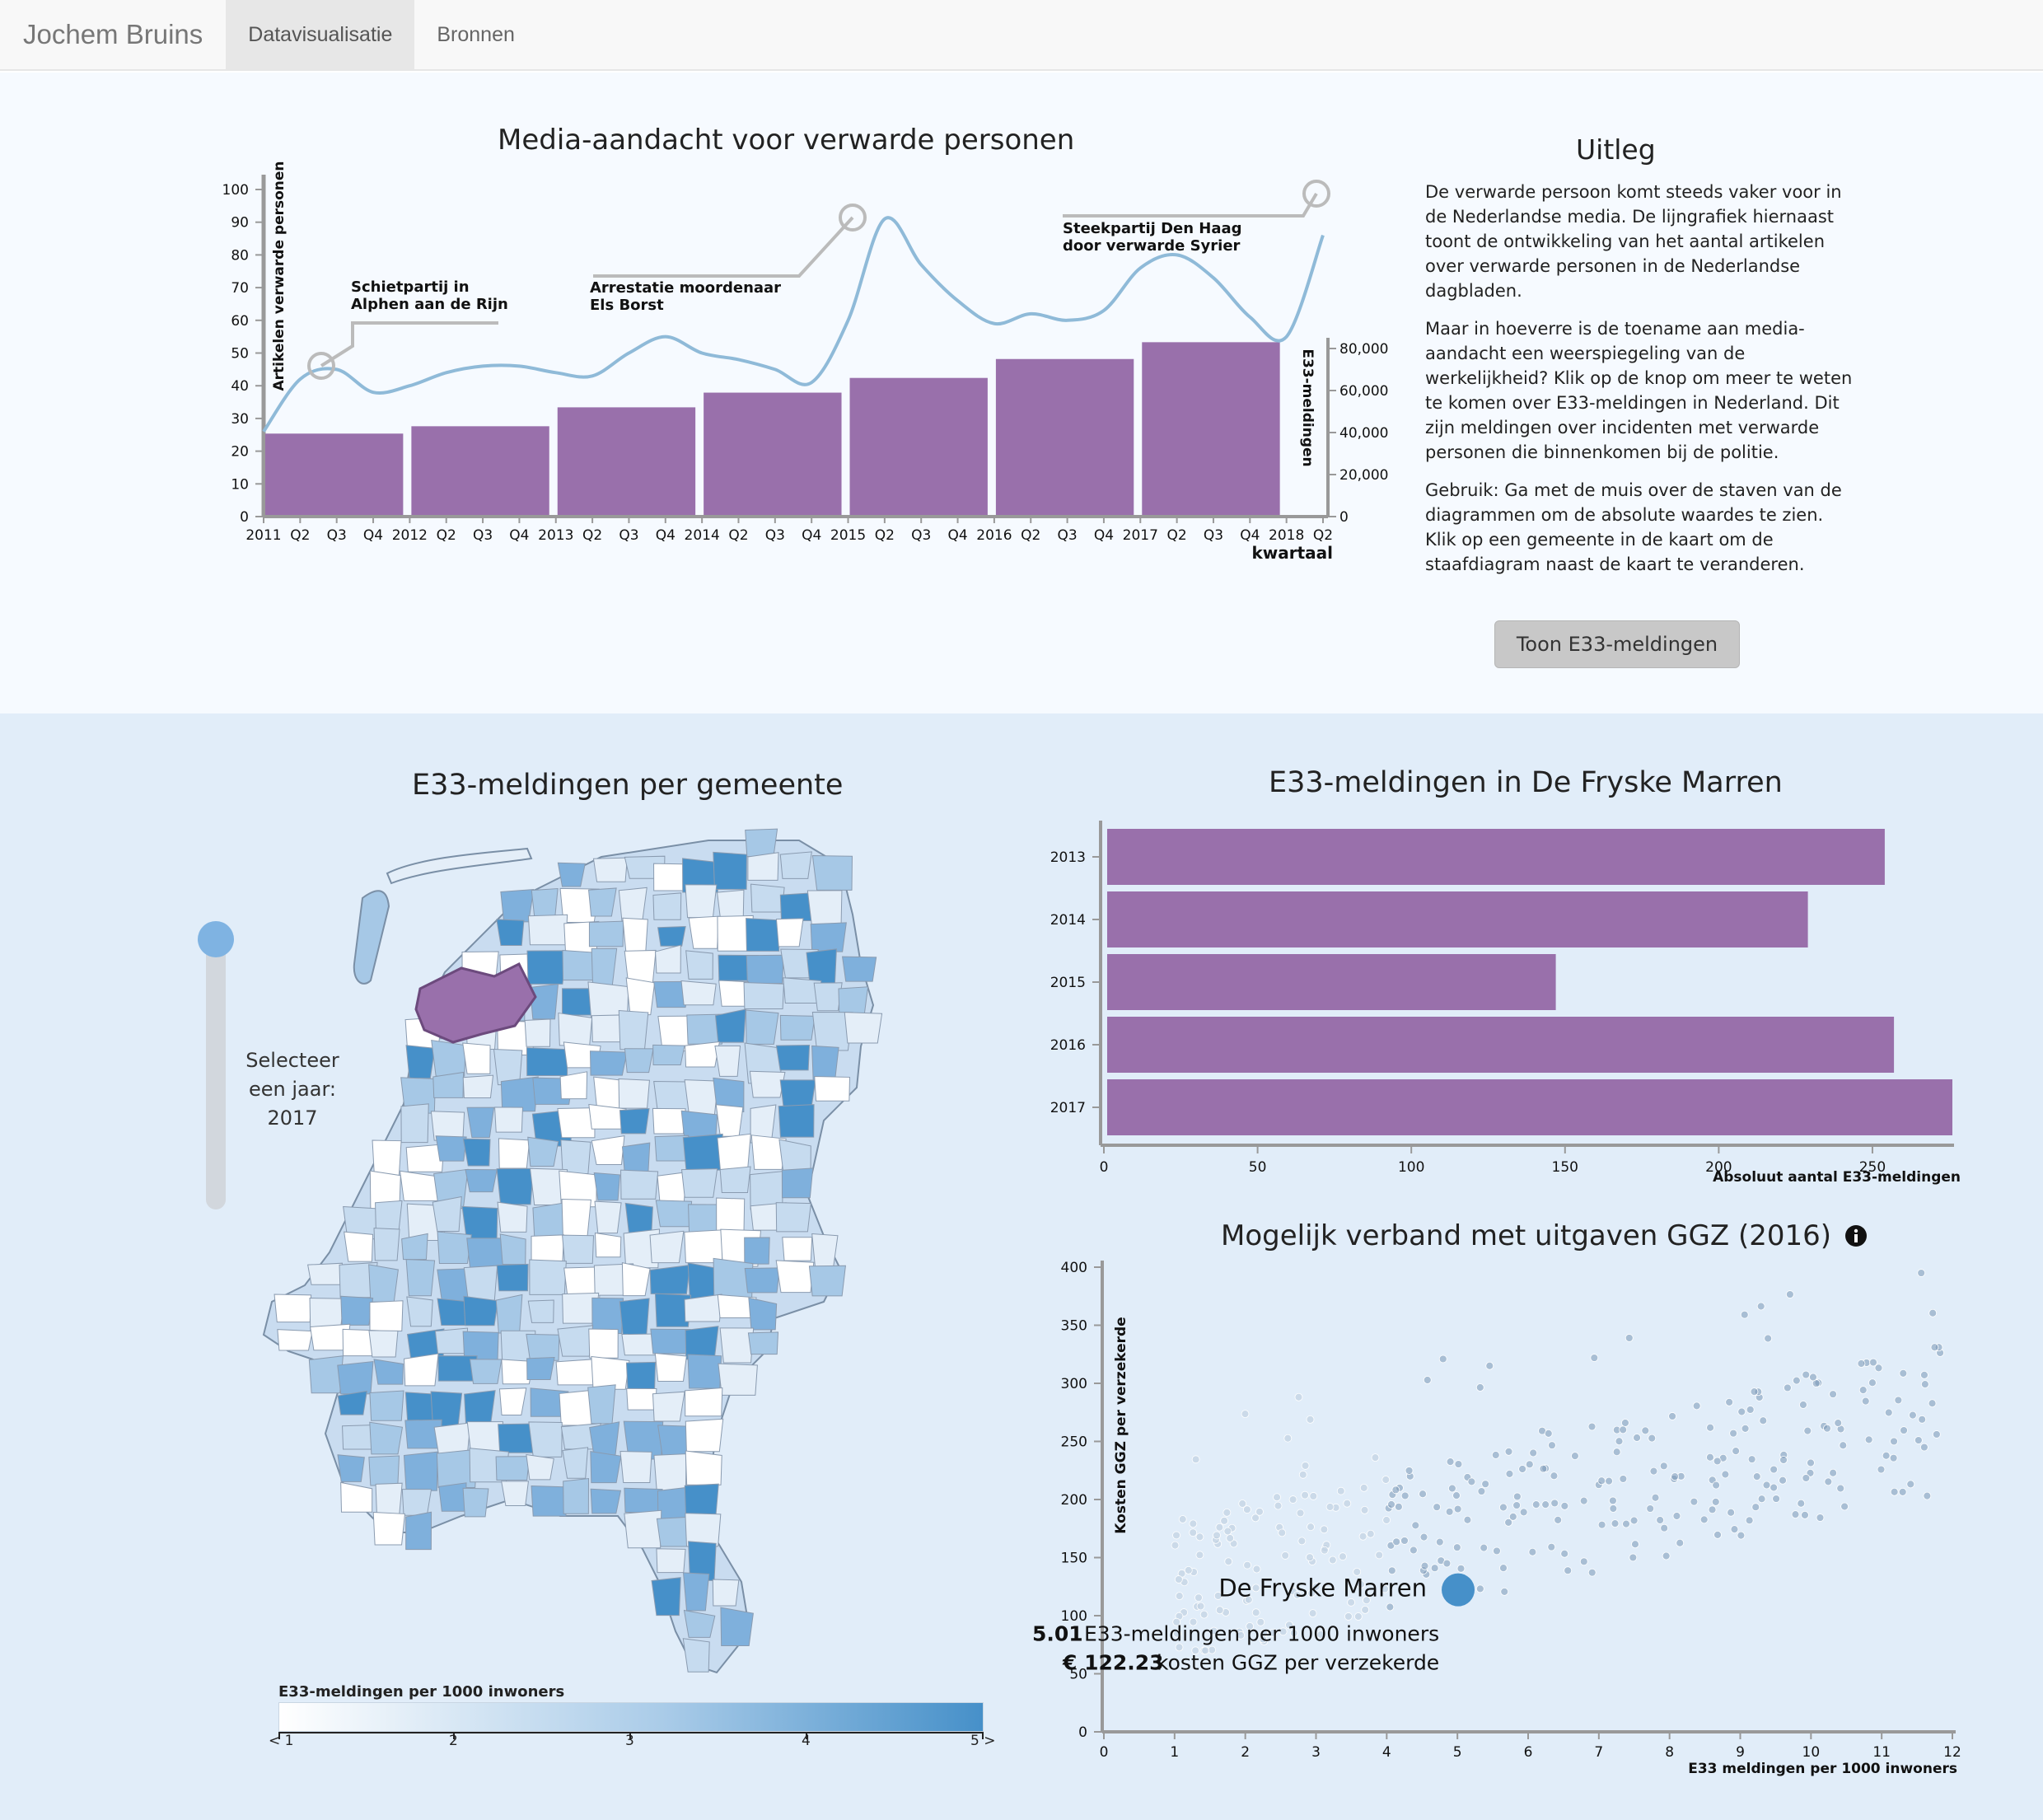  Describe the element at coordinates (1344, 517) in the screenshot. I see `right-tick-label: 0` at that location.